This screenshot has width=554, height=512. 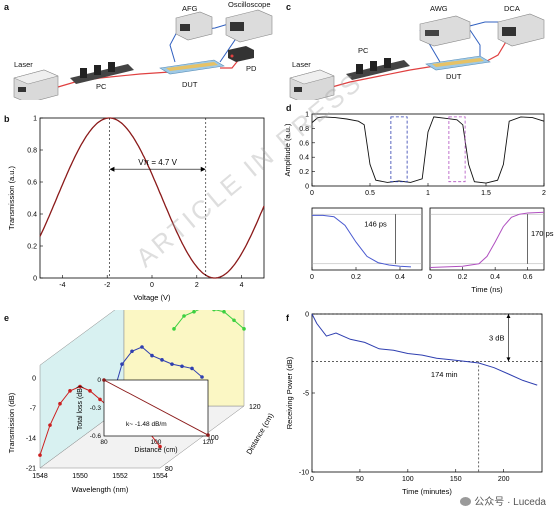 What do you see at coordinates (104, 442) in the screenshot?
I see `inset-x-tick: 80` at bounding box center [104, 442].